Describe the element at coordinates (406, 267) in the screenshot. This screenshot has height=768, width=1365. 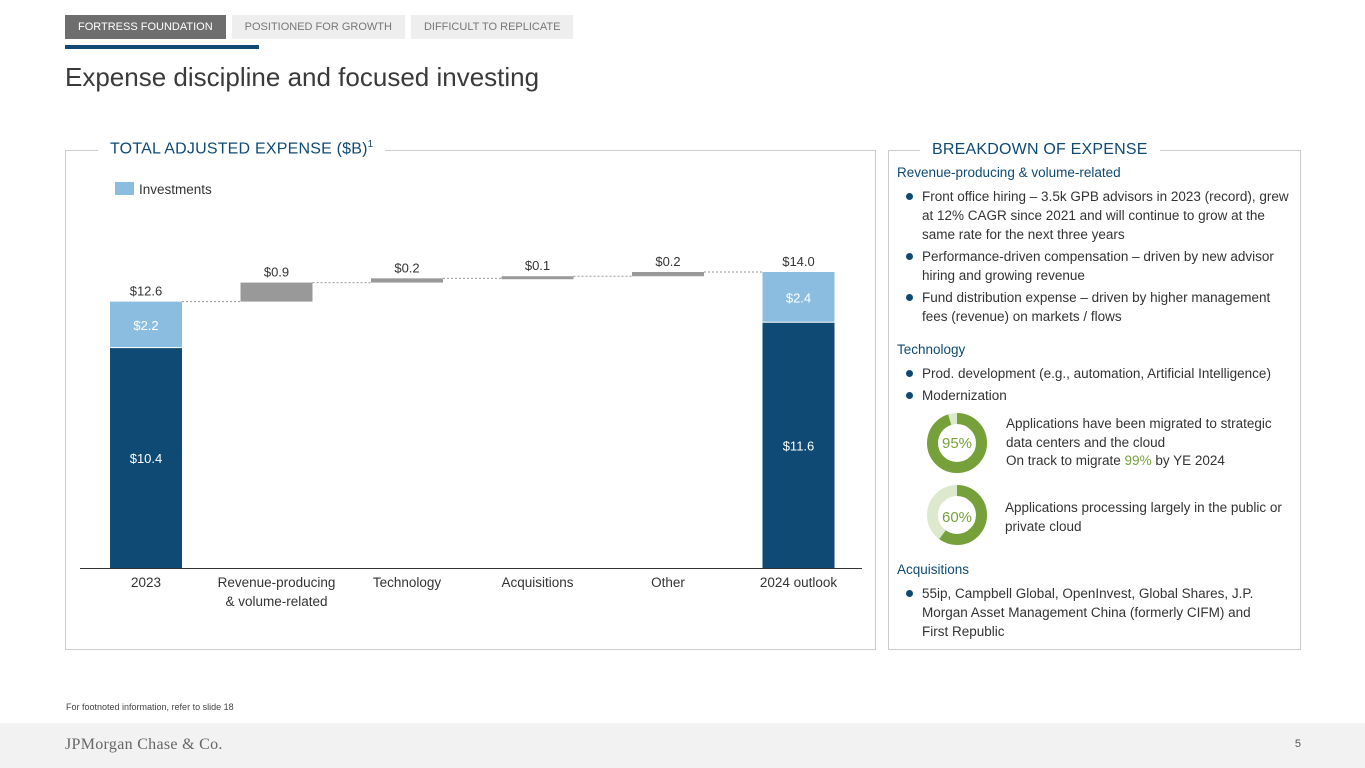
I see `bar-step-label-2: $0.2` at that location.